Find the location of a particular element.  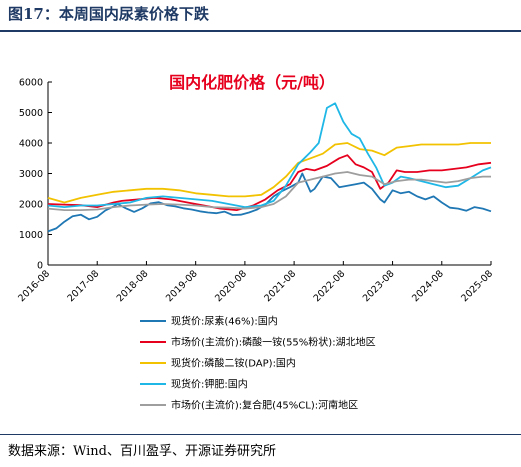

x-tick-label: 2017-08 is located at coordinates (83, 286).